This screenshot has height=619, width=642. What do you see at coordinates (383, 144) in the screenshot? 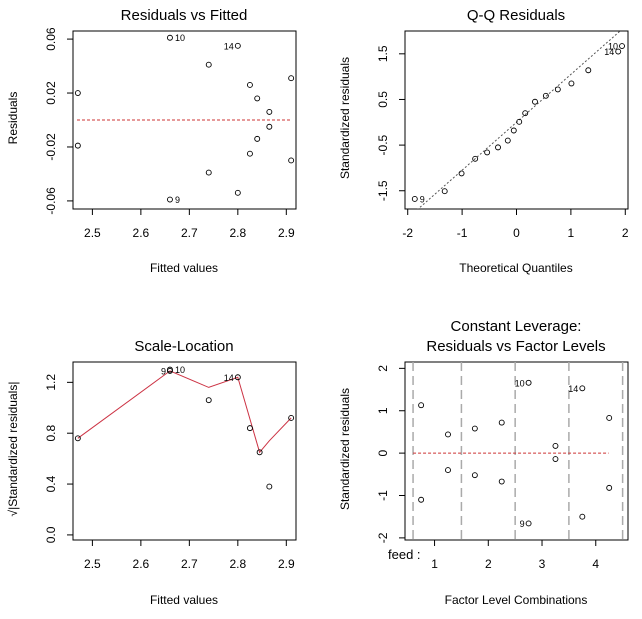
I see `y-tick-label: -0.5` at bounding box center [383, 144].